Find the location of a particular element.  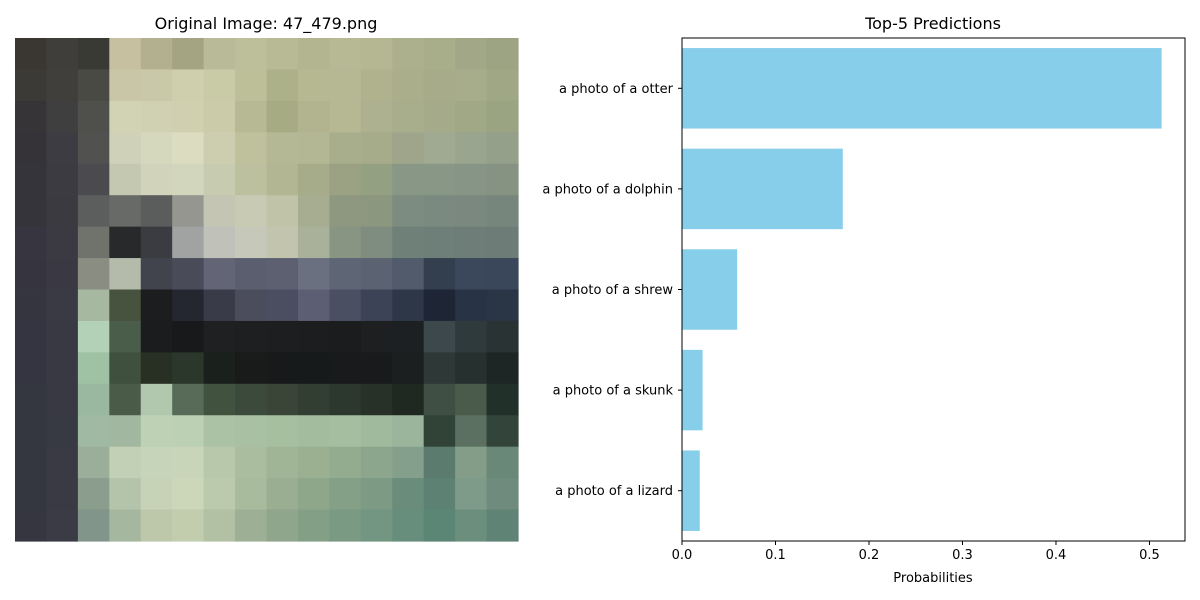

x-tick-label: 0.1 is located at coordinates (775, 555).